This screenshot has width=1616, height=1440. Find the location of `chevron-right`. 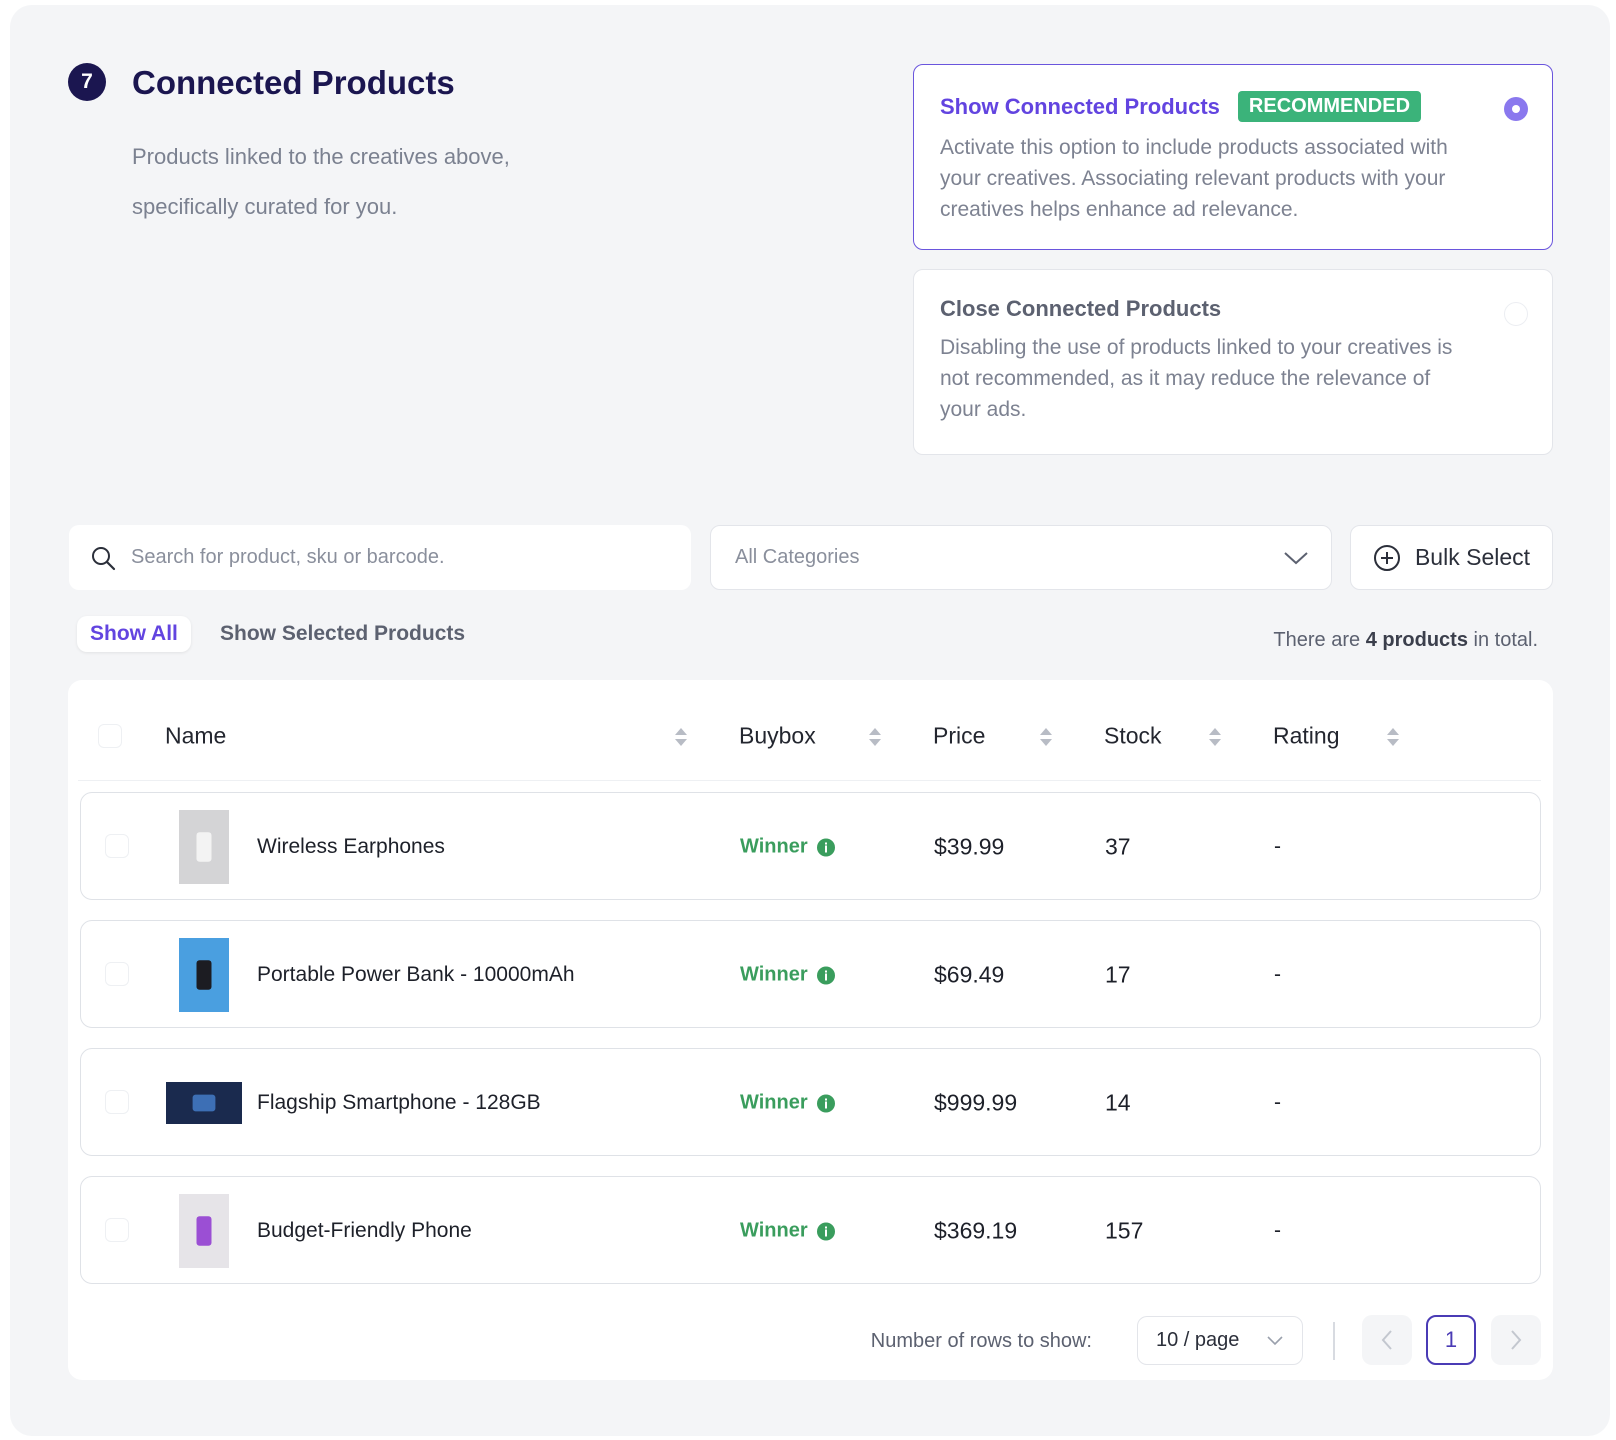

chevron-right is located at coordinates (1516, 1340).